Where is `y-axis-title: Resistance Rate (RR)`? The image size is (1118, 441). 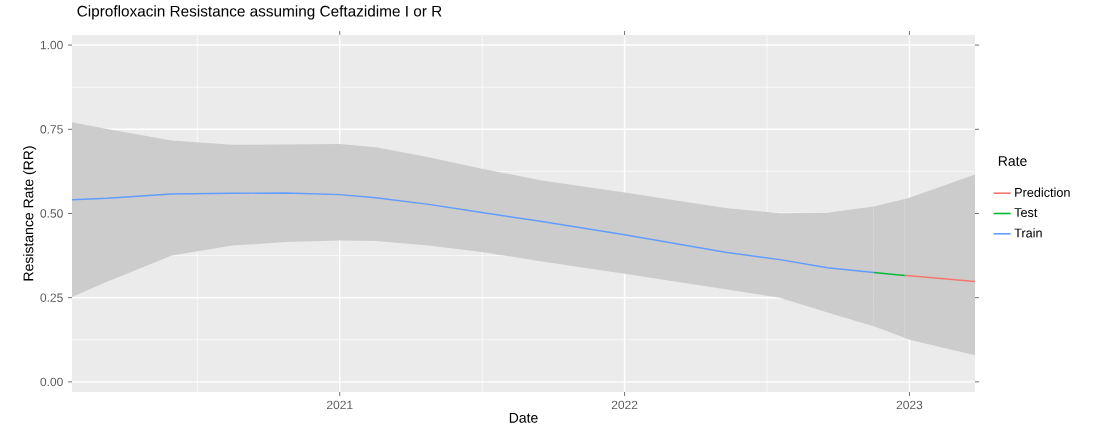
y-axis-title: Resistance Rate (RR) is located at coordinates (30, 213).